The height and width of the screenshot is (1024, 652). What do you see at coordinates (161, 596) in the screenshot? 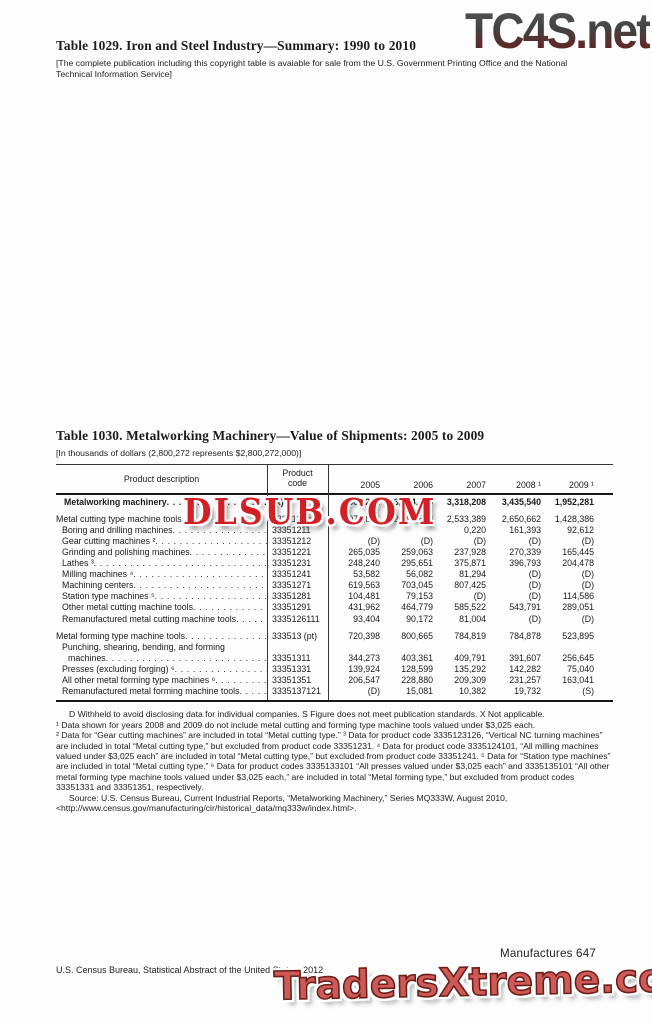
I see `product-description-cell: Station type machines ⁵` at bounding box center [161, 596].